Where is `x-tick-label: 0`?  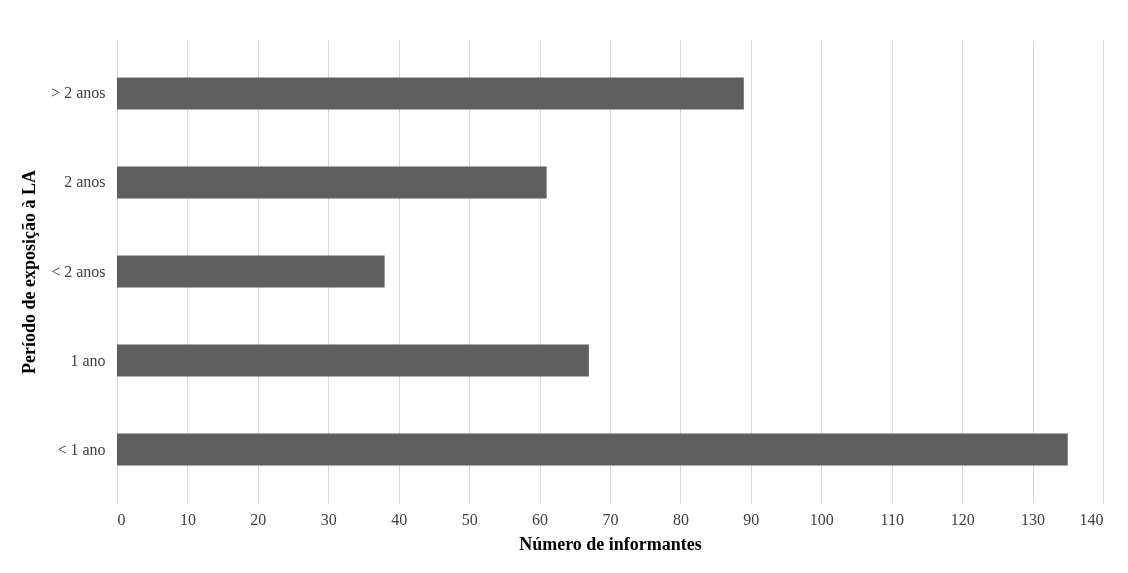
x-tick-label: 0 is located at coordinates (121, 519).